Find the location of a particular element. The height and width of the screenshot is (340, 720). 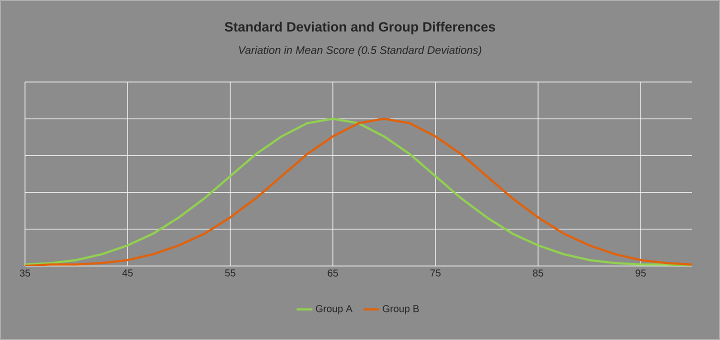

legend-label: Group B is located at coordinates (400, 309).